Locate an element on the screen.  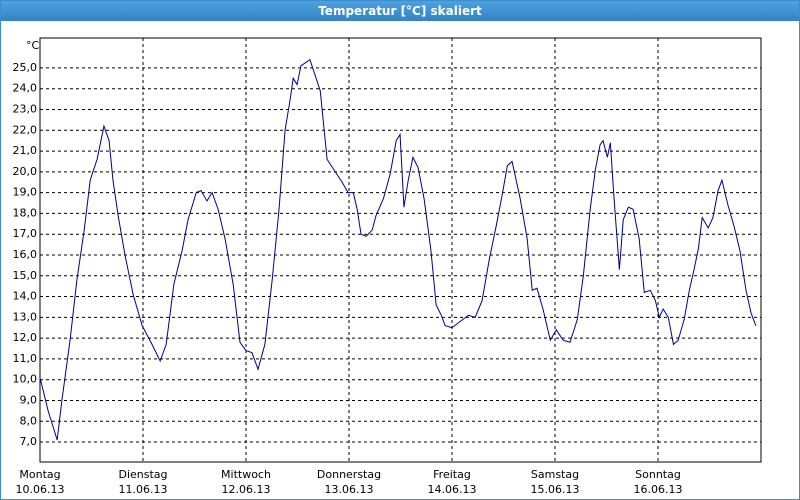
y-tick-label: 25,0 is located at coordinates (25, 67).